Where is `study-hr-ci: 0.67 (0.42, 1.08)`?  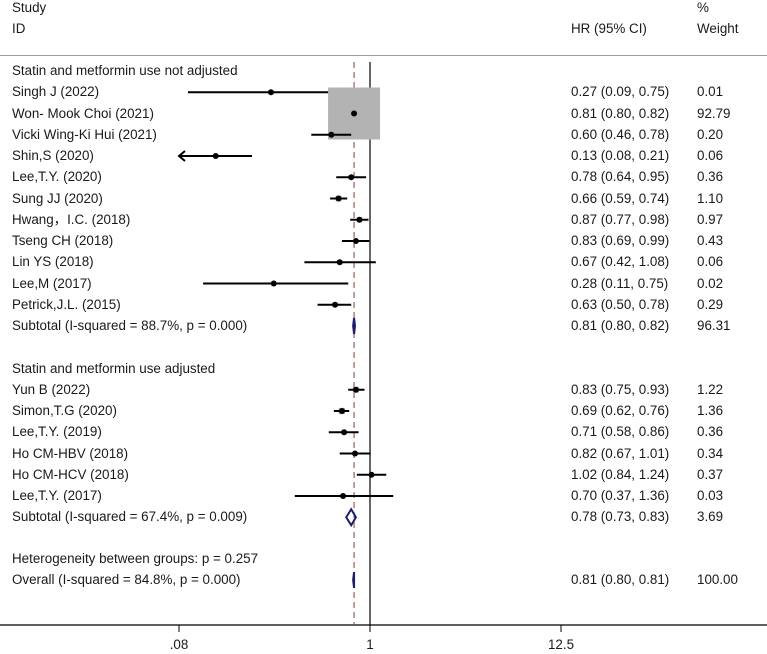 study-hr-ci: 0.67 (0.42, 1.08) is located at coordinates (620, 262).